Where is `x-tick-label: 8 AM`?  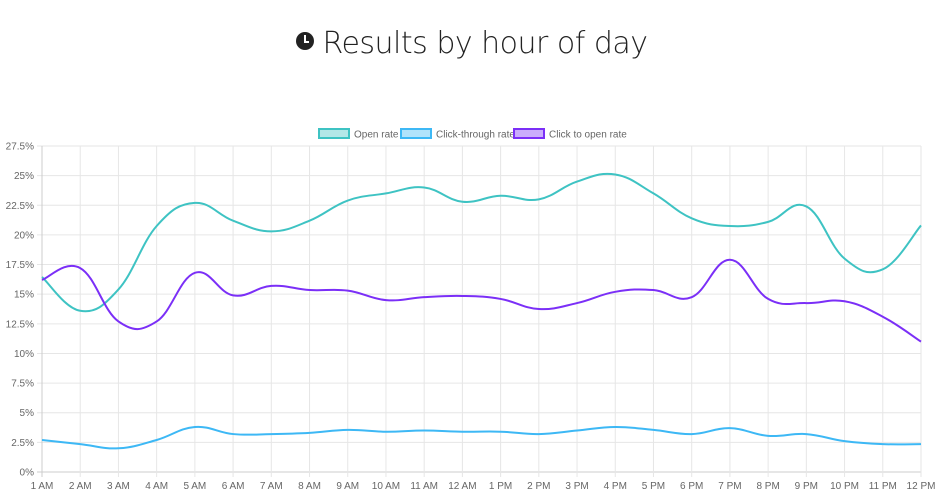 x-tick-label: 8 AM is located at coordinates (309, 486).